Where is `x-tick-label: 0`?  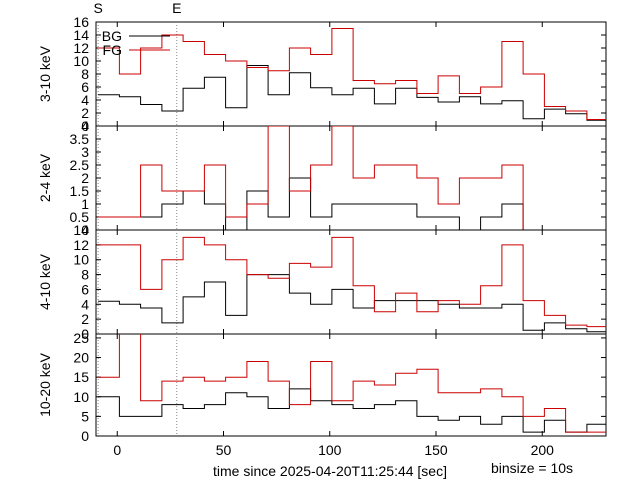
x-tick-label: 0 is located at coordinates (117, 450).